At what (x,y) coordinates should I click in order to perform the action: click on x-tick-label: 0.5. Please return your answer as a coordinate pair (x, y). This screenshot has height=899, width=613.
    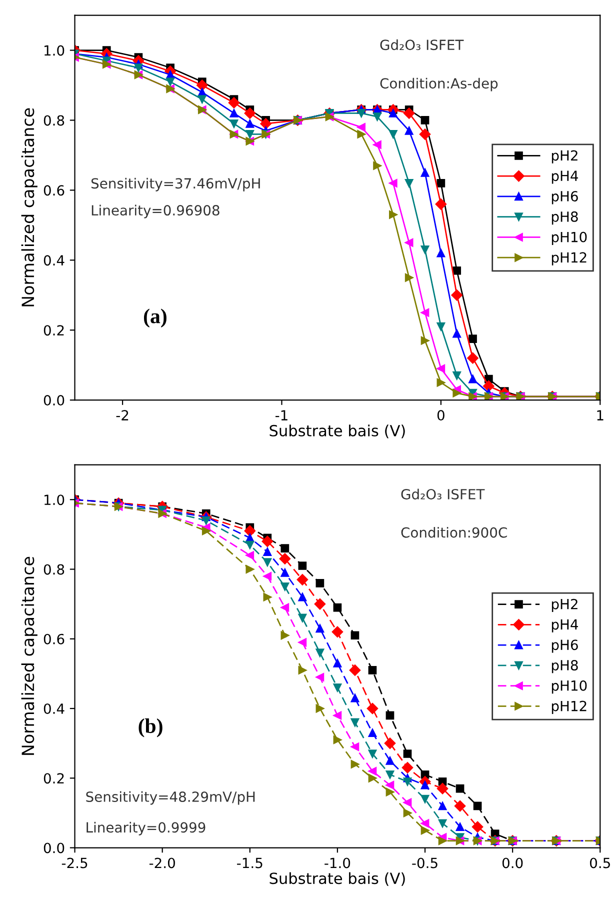
    Looking at the image, I should click on (600, 863).